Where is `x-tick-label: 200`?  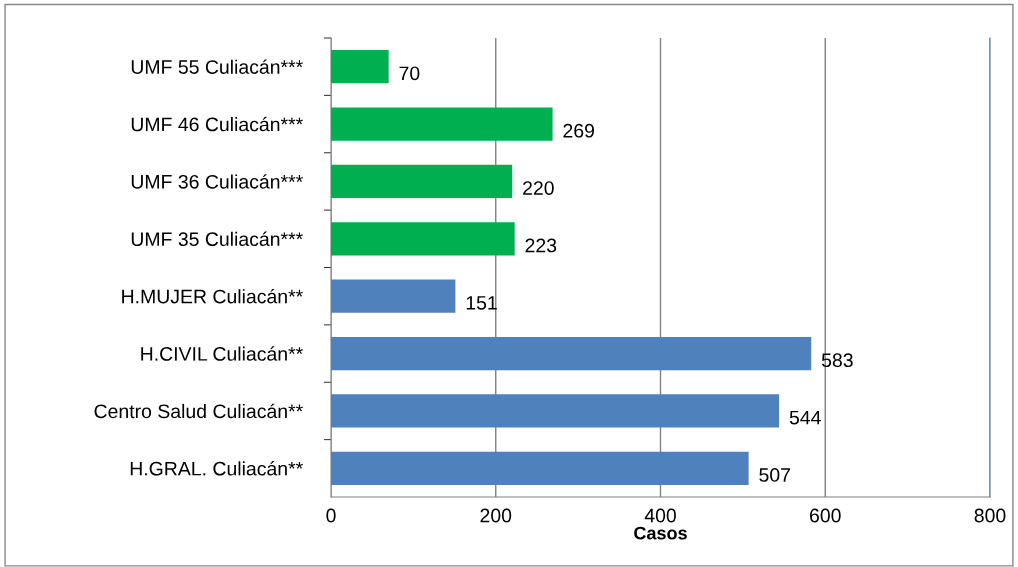
x-tick-label: 200 is located at coordinates (496, 515).